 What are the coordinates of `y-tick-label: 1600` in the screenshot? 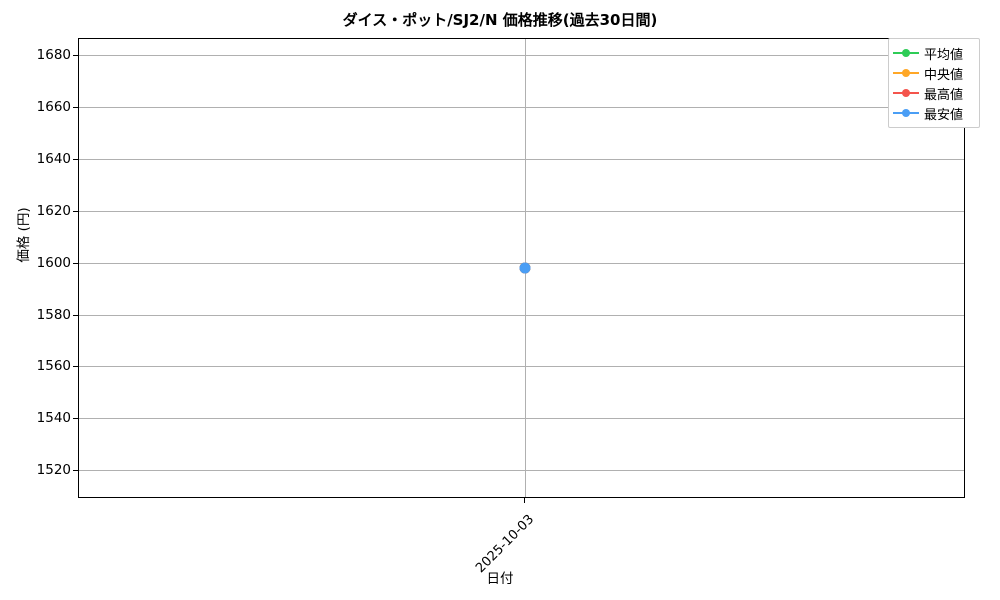 It's located at (53, 263).